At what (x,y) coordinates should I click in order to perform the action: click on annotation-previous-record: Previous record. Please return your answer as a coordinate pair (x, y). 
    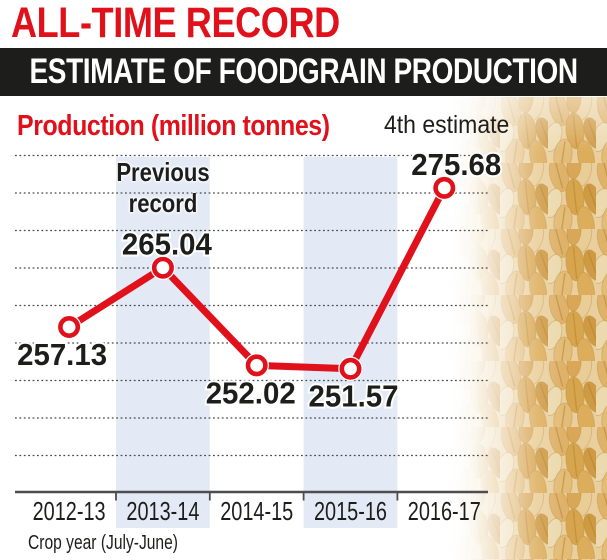
    Looking at the image, I should click on (163, 187).